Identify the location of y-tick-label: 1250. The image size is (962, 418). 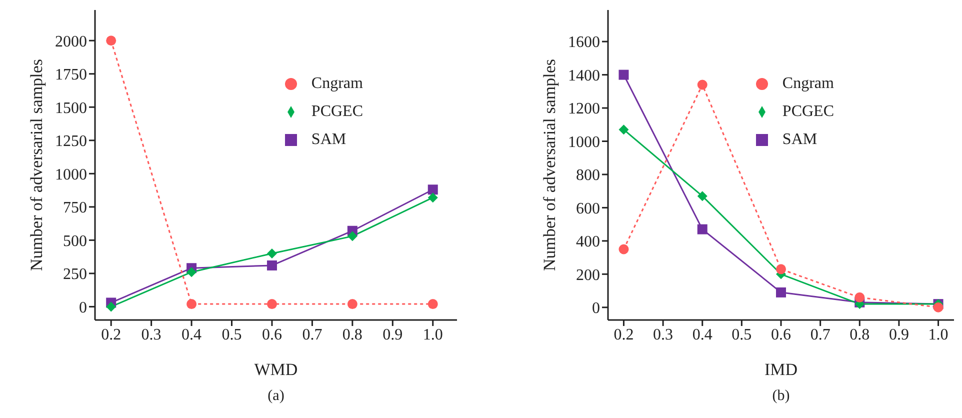
(71, 141).